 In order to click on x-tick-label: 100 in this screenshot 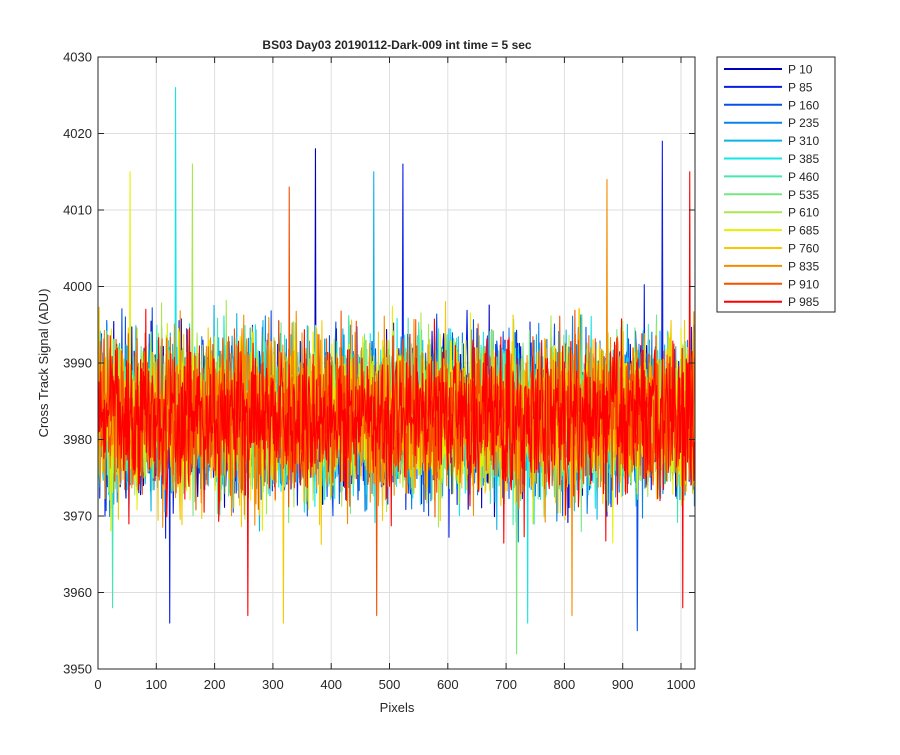, I will do `click(156, 684)`.